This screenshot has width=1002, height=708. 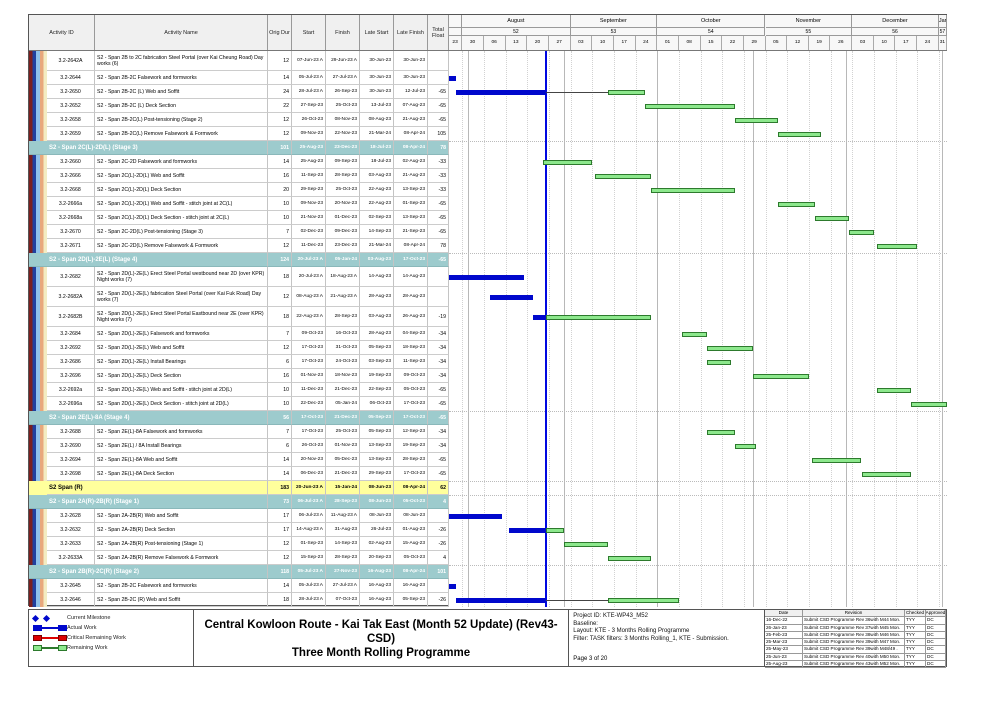 What do you see at coordinates (309, 502) in the screenshot?
I see `cell-start: 06-Jul-23 A` at bounding box center [309, 502].